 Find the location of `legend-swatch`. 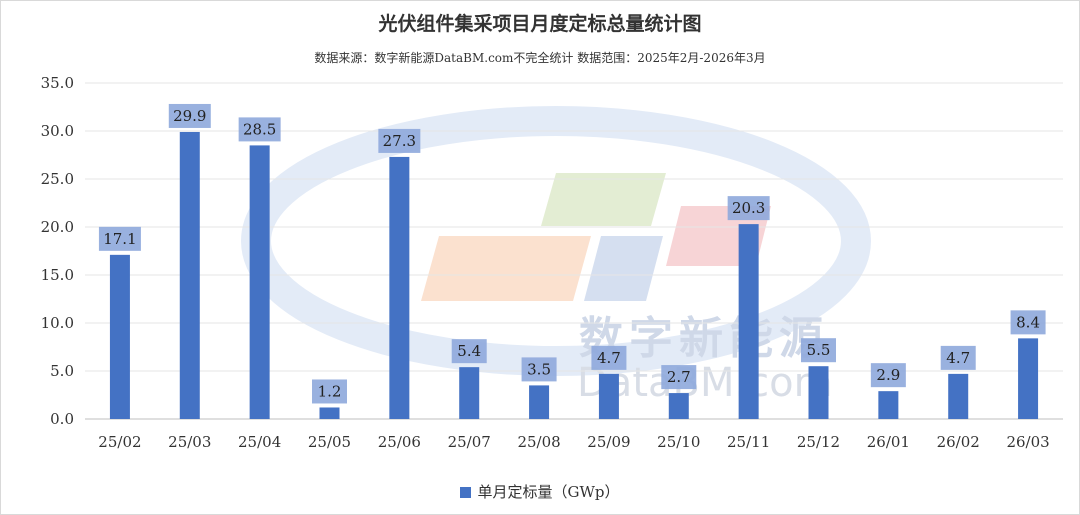

legend-swatch is located at coordinates (466, 492).